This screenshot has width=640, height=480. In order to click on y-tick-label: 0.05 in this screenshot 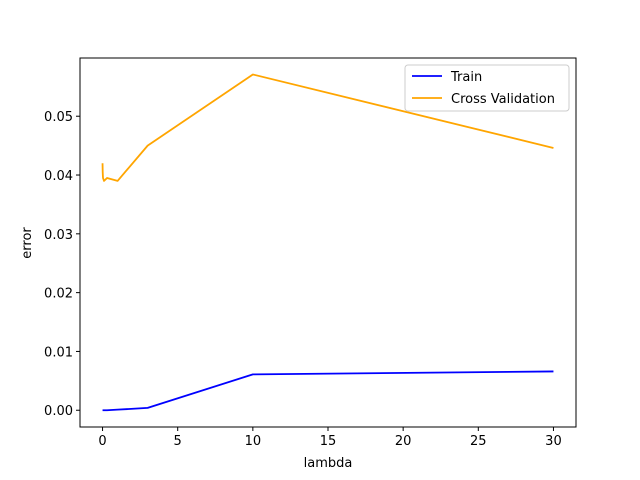, I will do `click(58, 117)`.